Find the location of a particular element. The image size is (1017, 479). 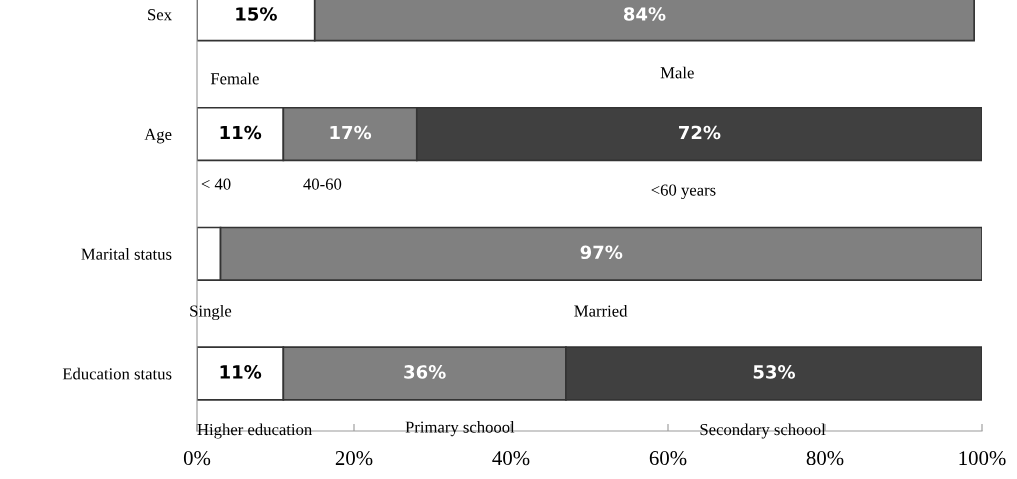

x-tick-label: 20% is located at coordinates (354, 458).